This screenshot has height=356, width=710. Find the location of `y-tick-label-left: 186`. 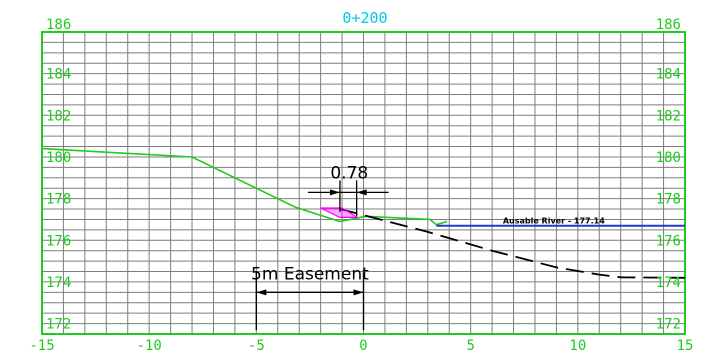

y-tick-label-left: 186 is located at coordinates (58, 25).